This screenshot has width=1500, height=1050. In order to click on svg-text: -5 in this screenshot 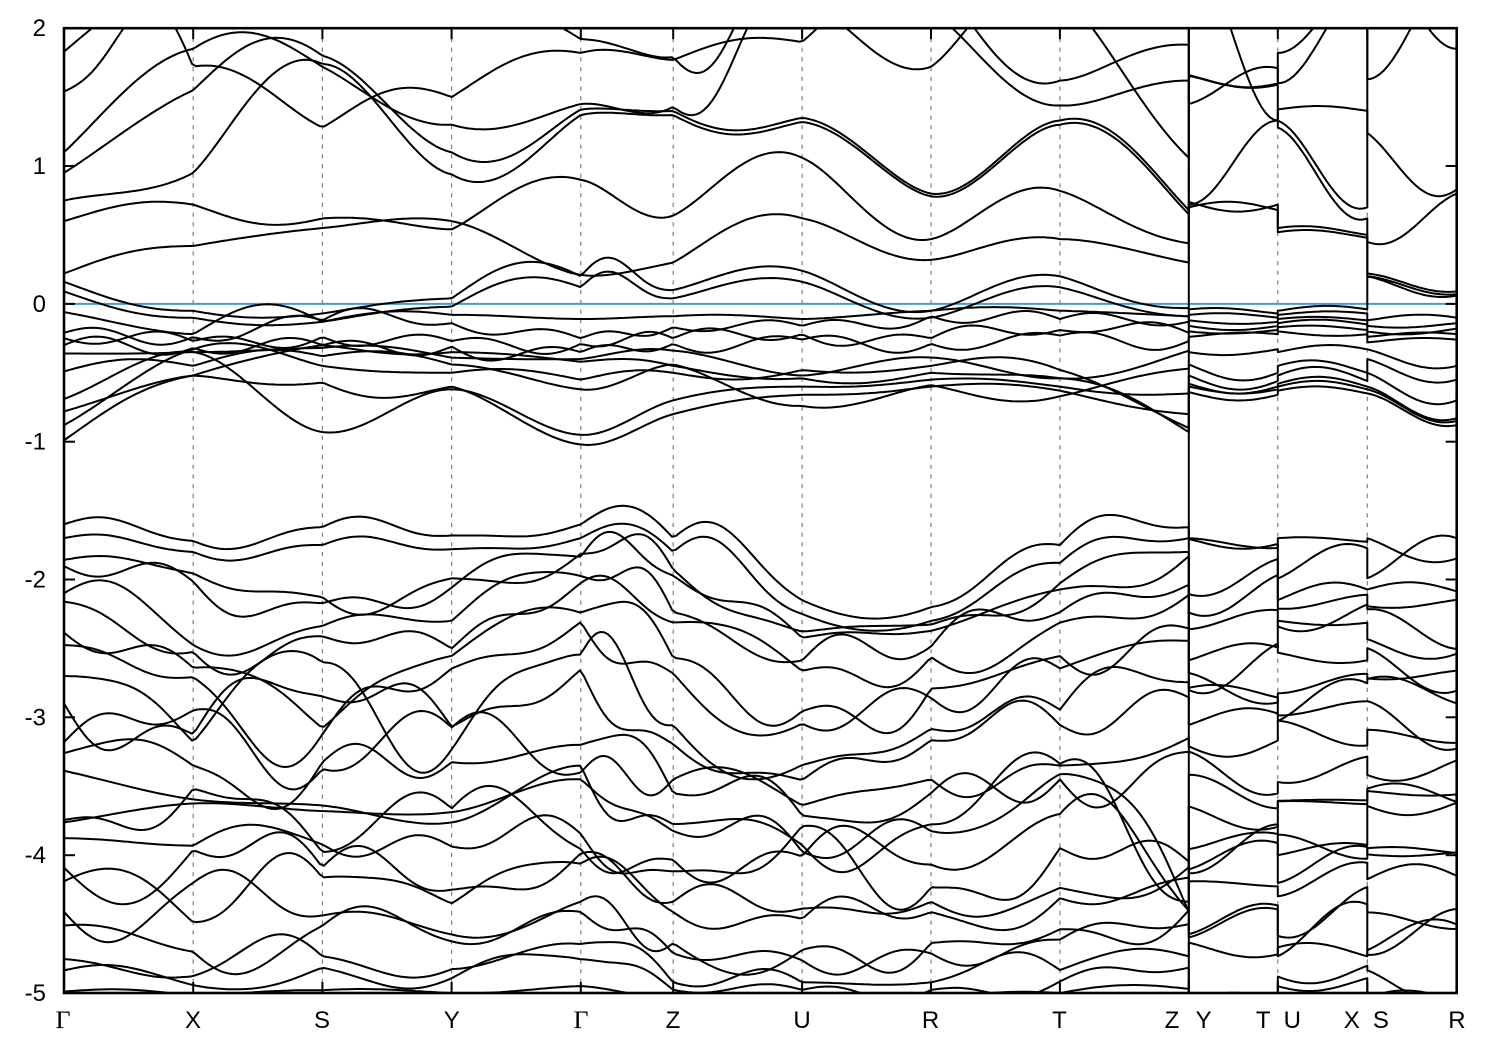, I will do `click(35, 993)`.